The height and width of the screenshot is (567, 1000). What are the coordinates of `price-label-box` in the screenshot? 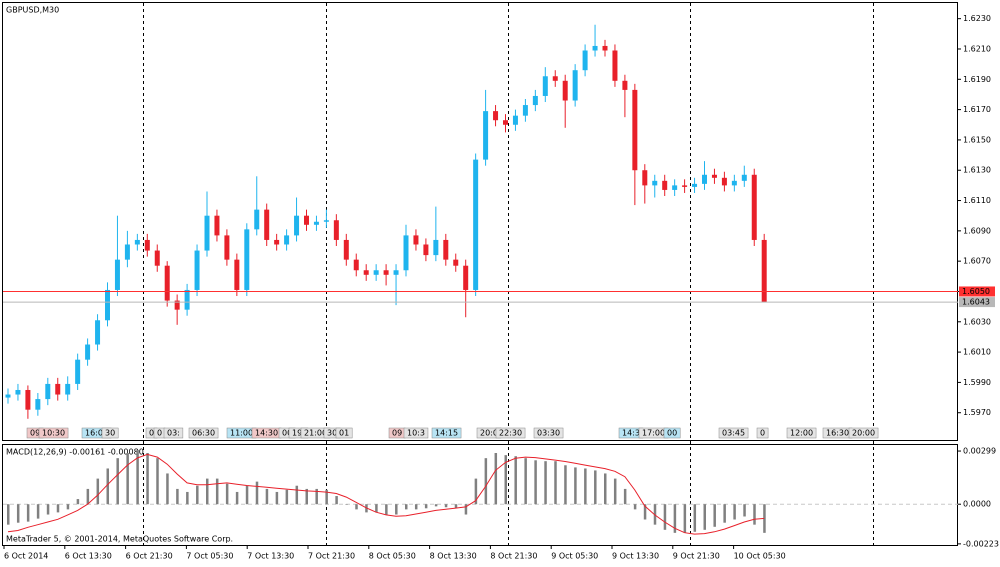 It's located at (977, 302).